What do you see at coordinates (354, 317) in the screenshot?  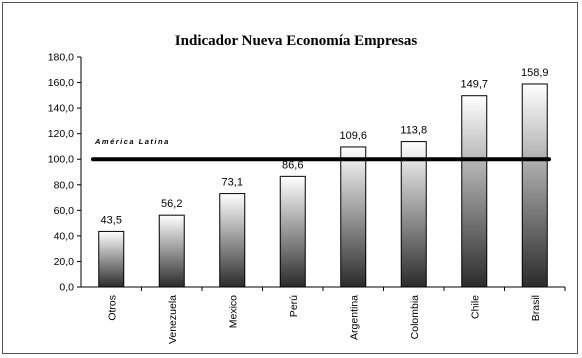 I see `x-tick-label: Argentina` at bounding box center [354, 317].